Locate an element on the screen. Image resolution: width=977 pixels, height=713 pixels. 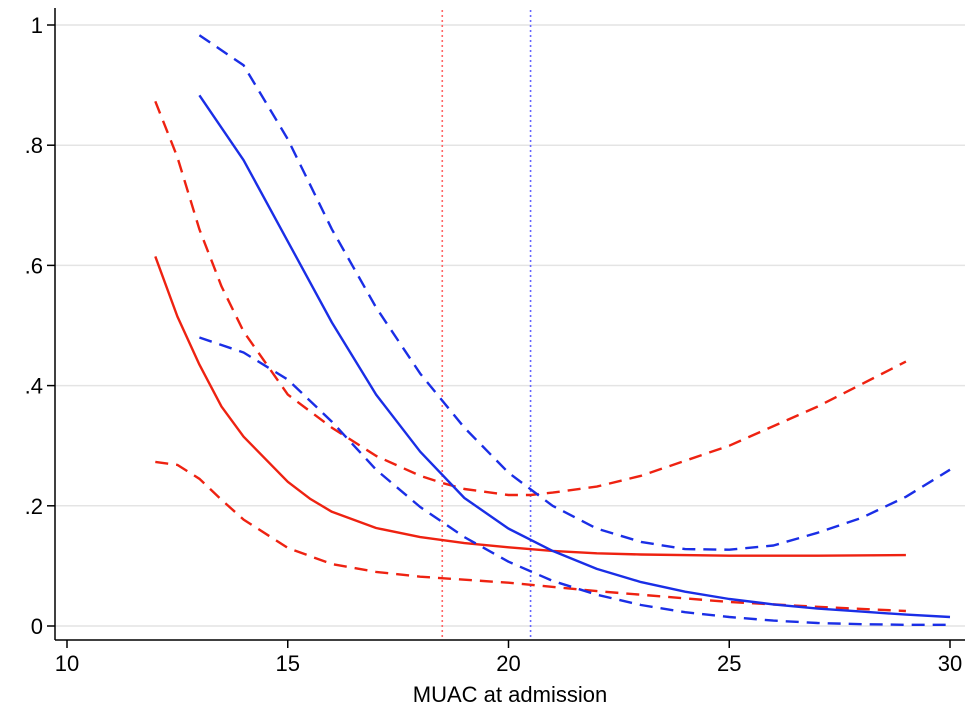
x-axis-ticks: 10 15 20 25 30 is located at coordinates (508, 658).